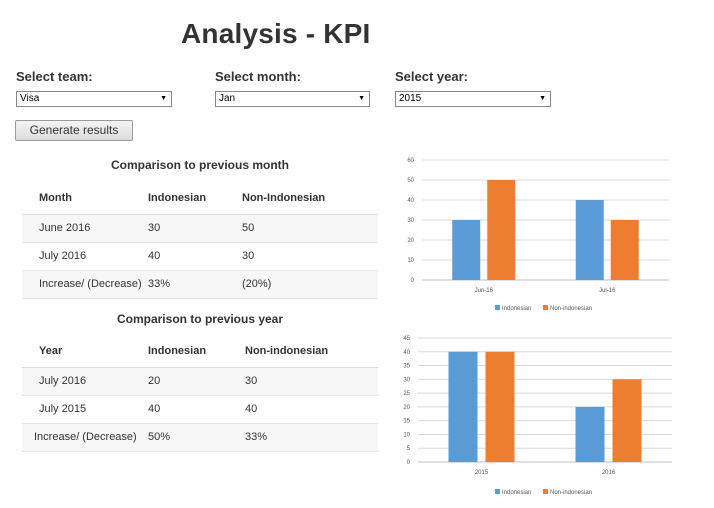 The height and width of the screenshot is (508, 714). Describe the element at coordinates (406, 394) in the screenshot. I see `y-tick-label: 25` at that location.